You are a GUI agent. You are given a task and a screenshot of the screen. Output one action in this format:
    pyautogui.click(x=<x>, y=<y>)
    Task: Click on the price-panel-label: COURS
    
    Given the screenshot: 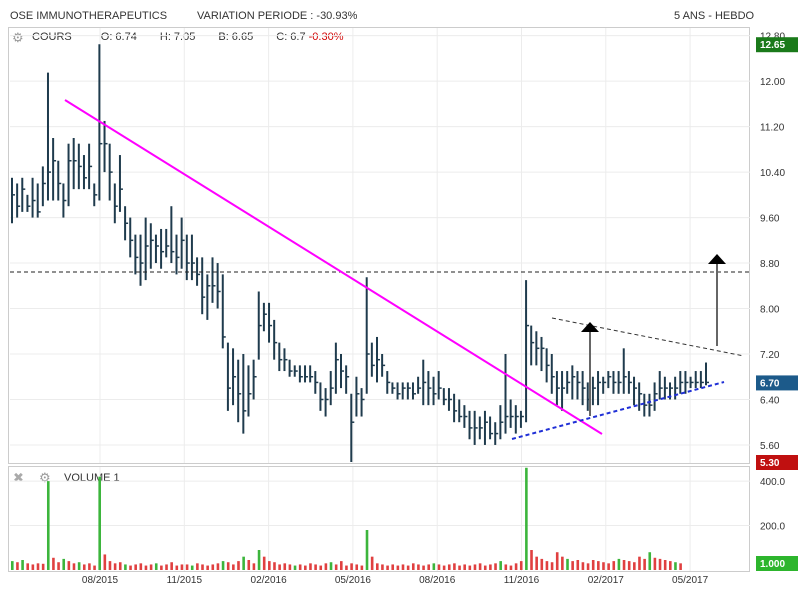 What is the action you would take?
    pyautogui.click(x=52, y=37)
    